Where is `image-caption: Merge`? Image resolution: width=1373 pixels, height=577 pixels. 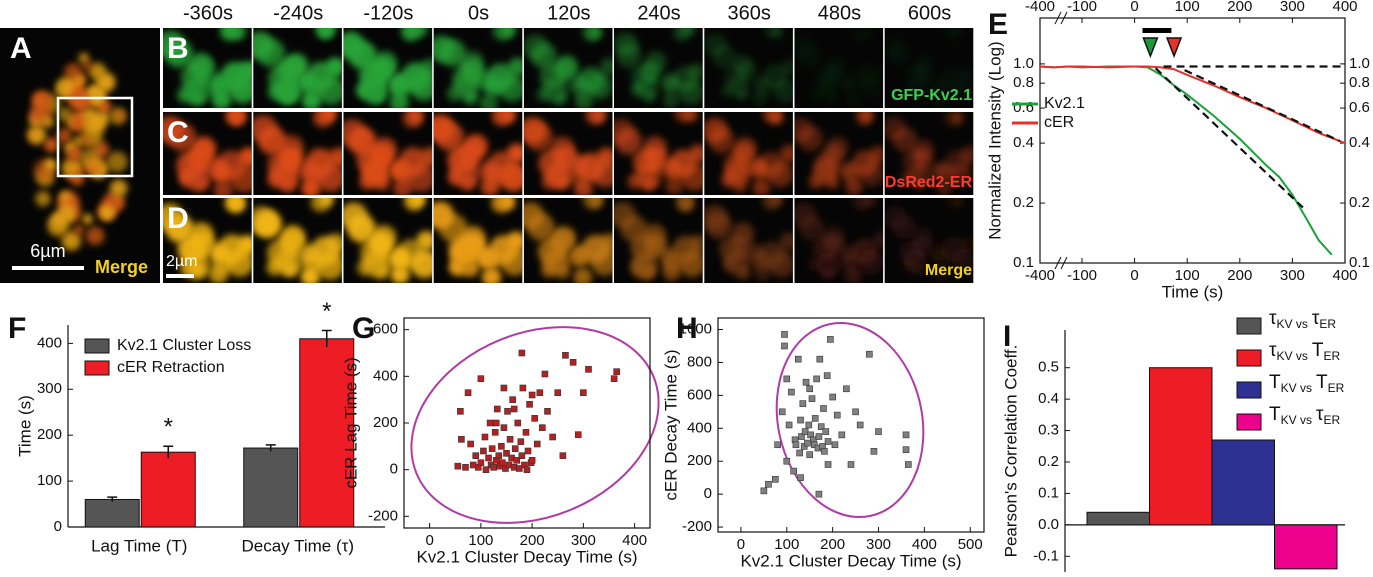
image-caption: Merge is located at coordinates (121, 267).